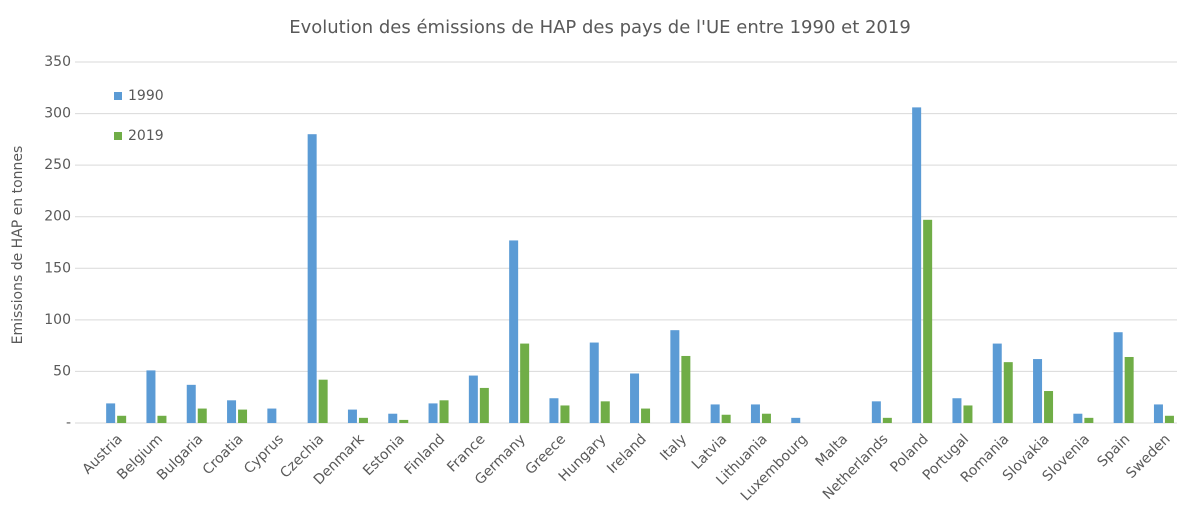 This screenshot has width=1177, height=517. Describe the element at coordinates (57, 165) in the screenshot. I see `y-tick-label: 250` at that location.